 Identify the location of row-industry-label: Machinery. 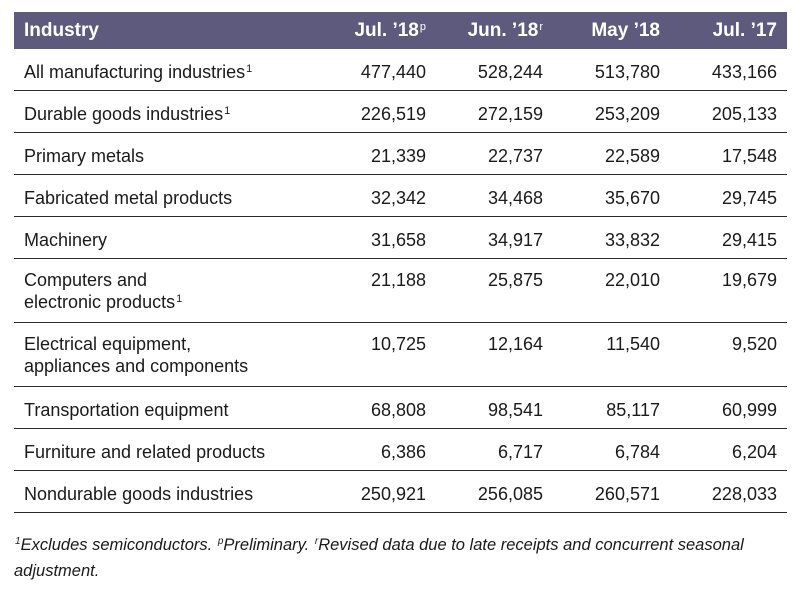
(66, 240).